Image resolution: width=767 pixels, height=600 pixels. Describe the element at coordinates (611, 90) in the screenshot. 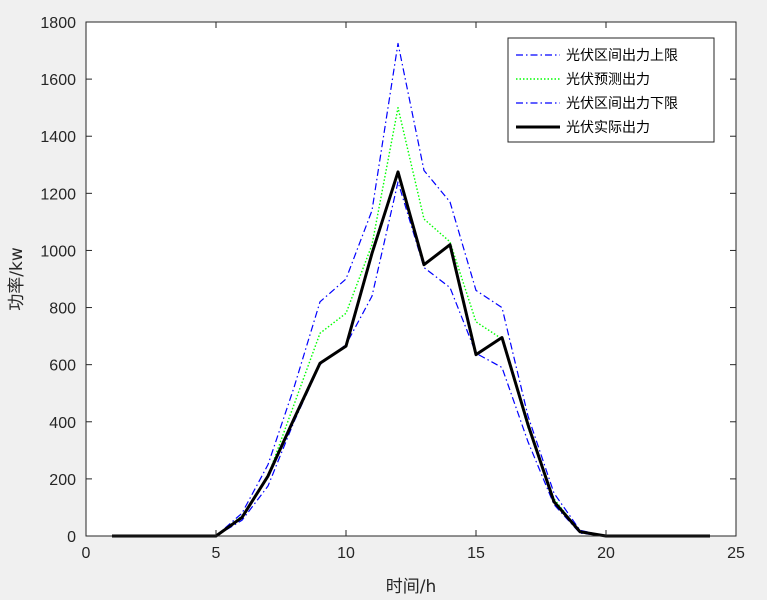

I see `legend-box` at that location.